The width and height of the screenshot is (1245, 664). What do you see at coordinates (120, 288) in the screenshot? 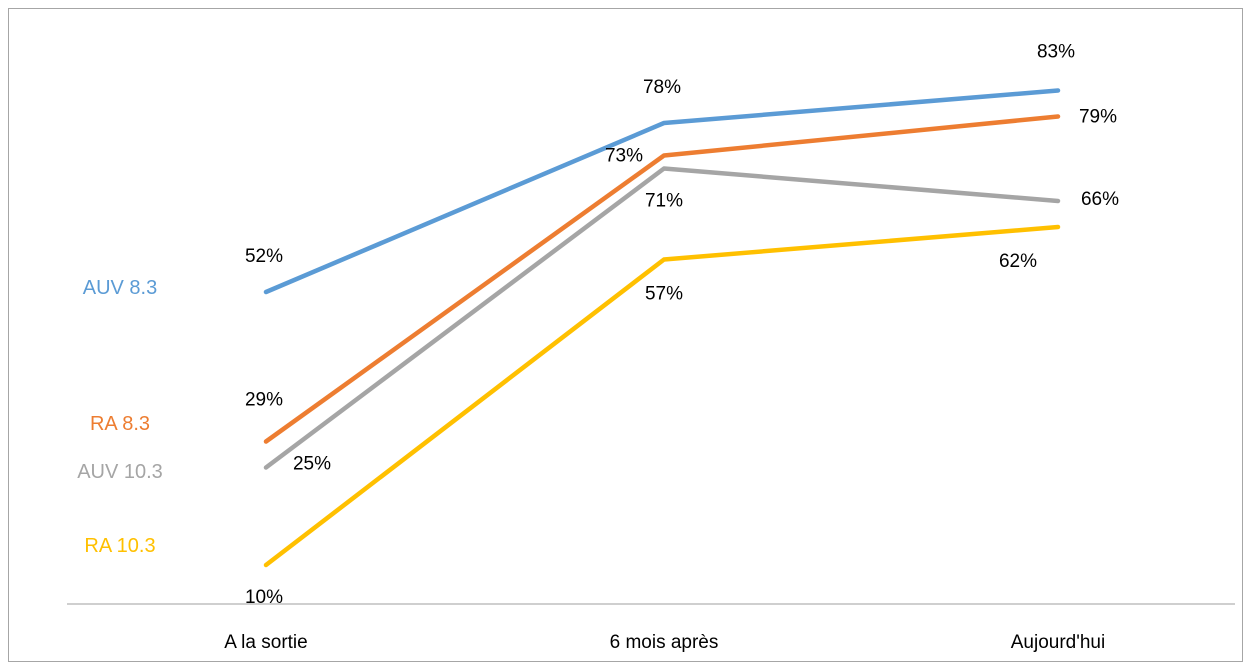
I see `series-name-label: AUV 8.3` at bounding box center [120, 288].